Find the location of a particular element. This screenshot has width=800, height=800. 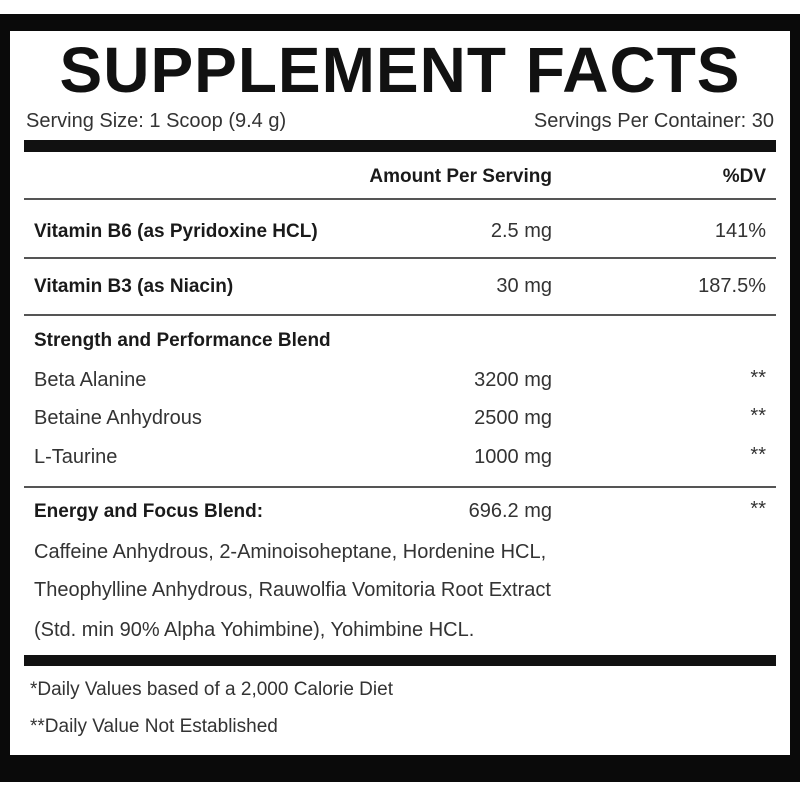

label-title: SUPPLEMENT FACTS is located at coordinates (400, 70).